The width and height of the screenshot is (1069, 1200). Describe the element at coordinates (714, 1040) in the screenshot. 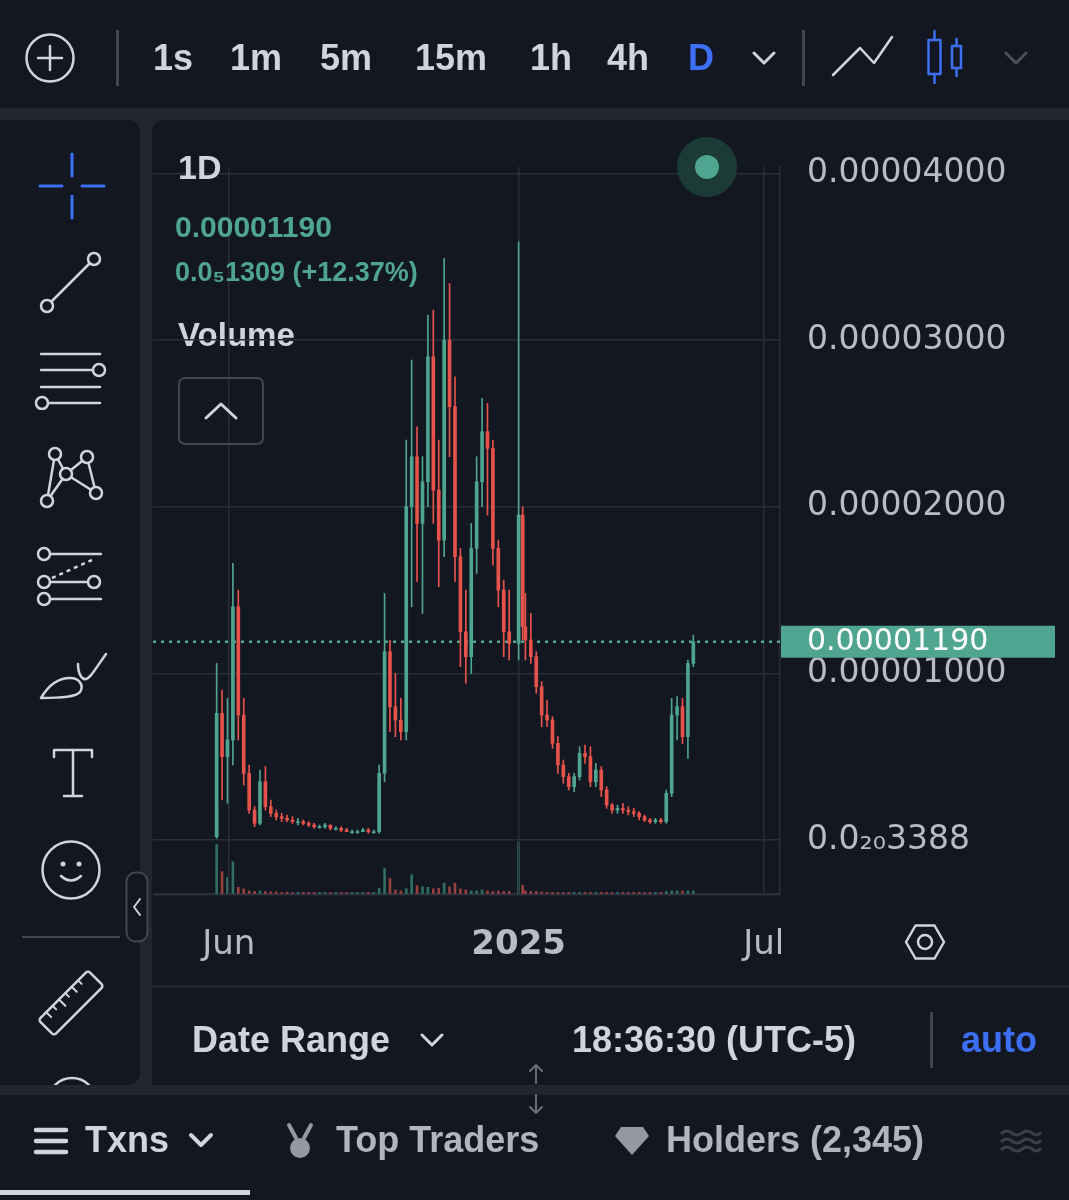

I see `text: 18:36:30 (UTC-5)` at that location.